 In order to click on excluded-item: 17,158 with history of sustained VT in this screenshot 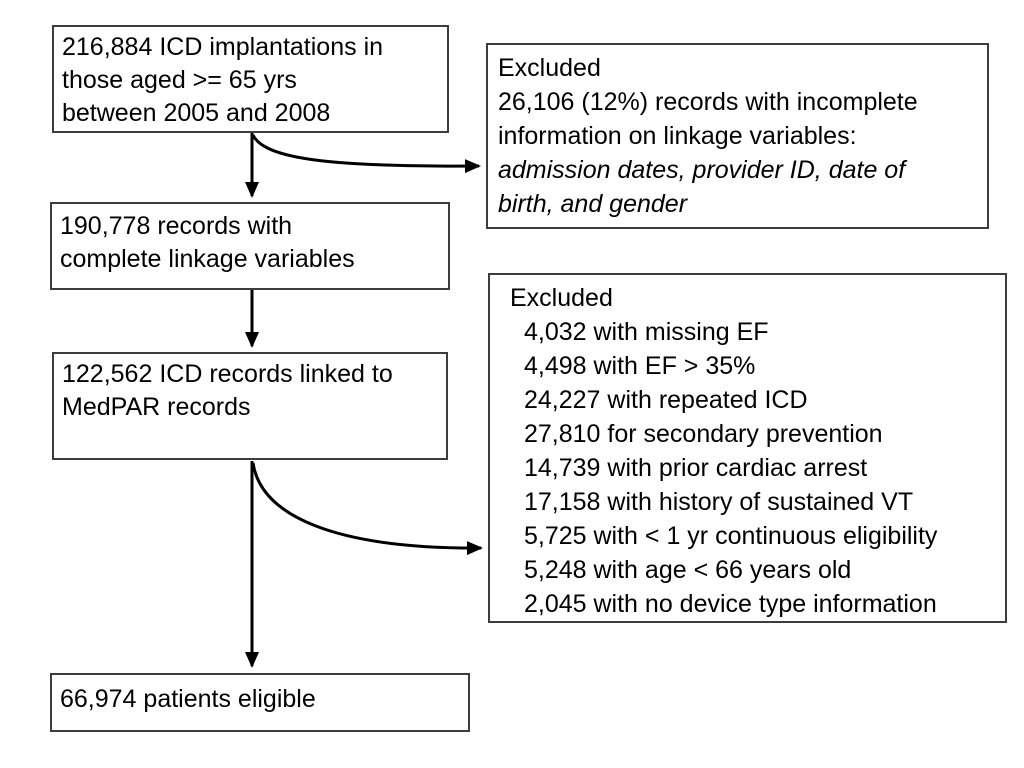, I will do `click(719, 502)`.